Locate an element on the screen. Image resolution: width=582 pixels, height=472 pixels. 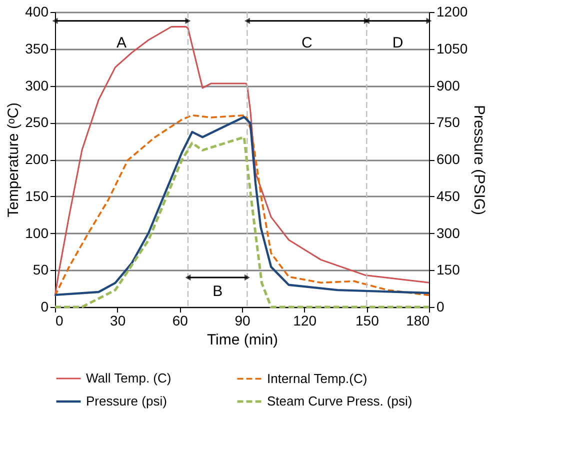
y2-tick-label: 150 is located at coordinates (448, 270).